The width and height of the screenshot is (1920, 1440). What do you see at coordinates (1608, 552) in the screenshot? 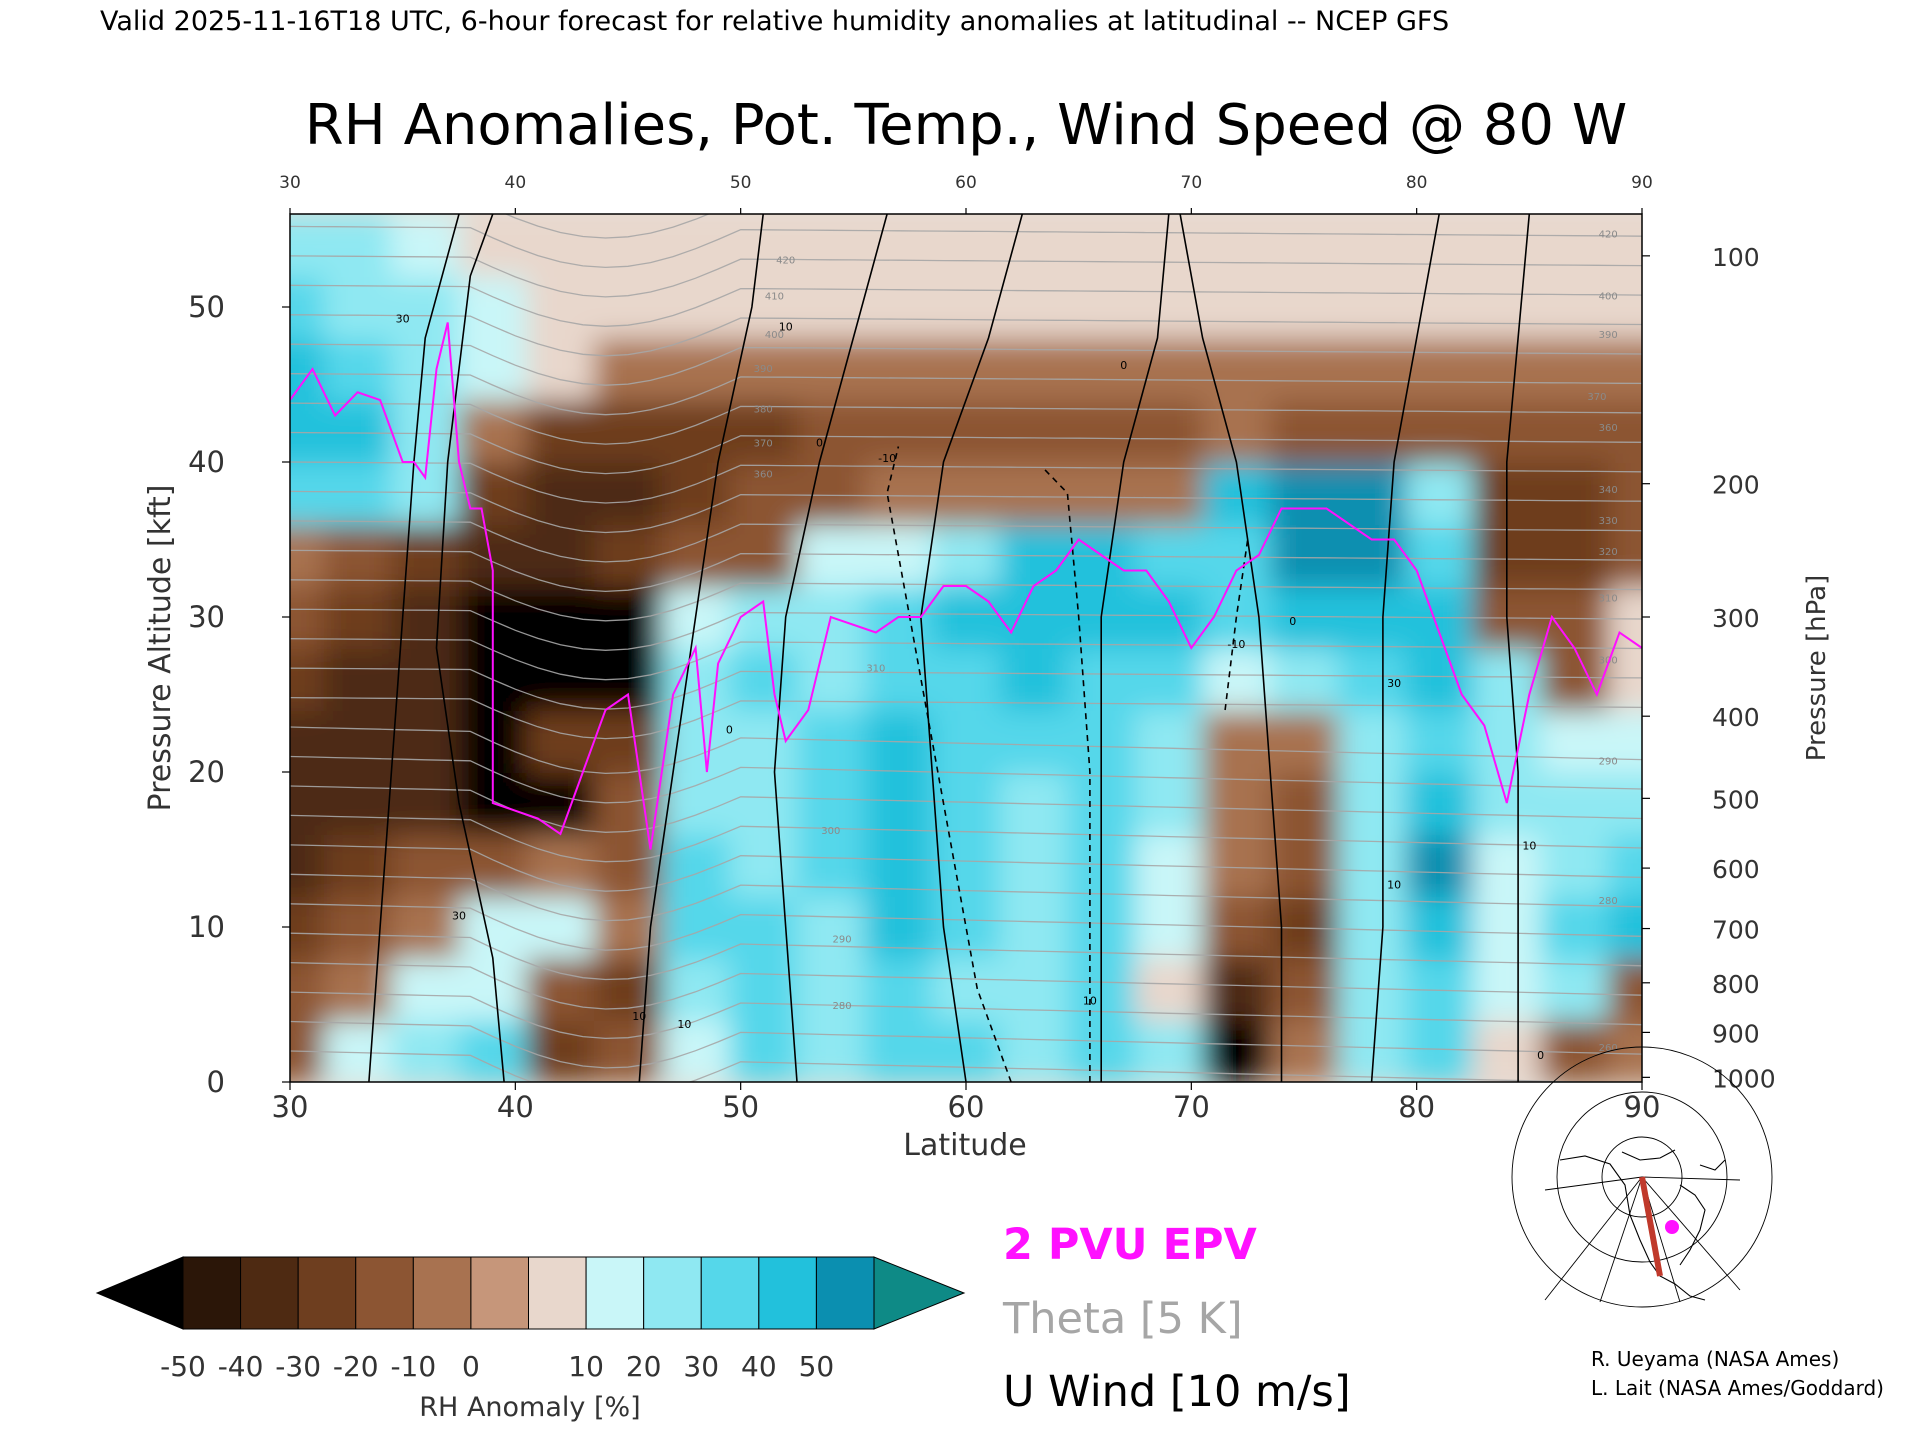
I see `theta-label: 320` at bounding box center [1608, 552].